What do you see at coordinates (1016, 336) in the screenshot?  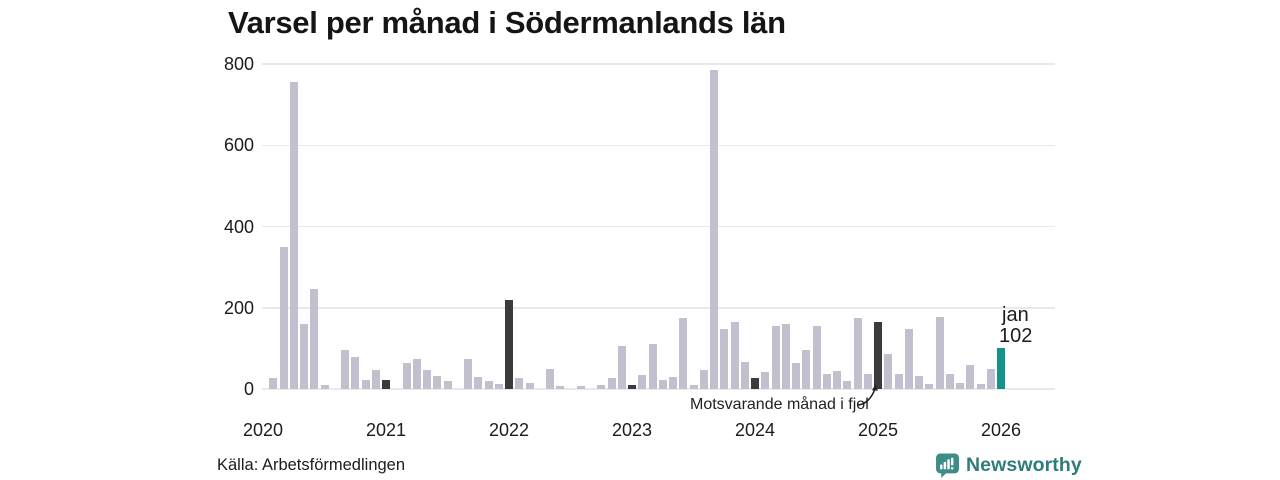 I see `current-month-value: 102` at bounding box center [1016, 336].